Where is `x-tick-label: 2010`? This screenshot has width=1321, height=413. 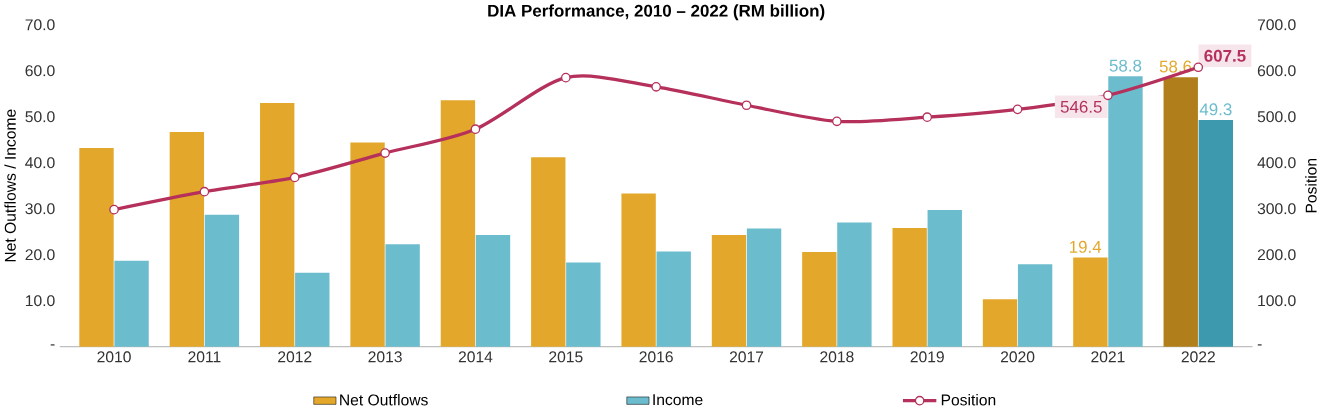 x-tick-label: 2010 is located at coordinates (114, 357).